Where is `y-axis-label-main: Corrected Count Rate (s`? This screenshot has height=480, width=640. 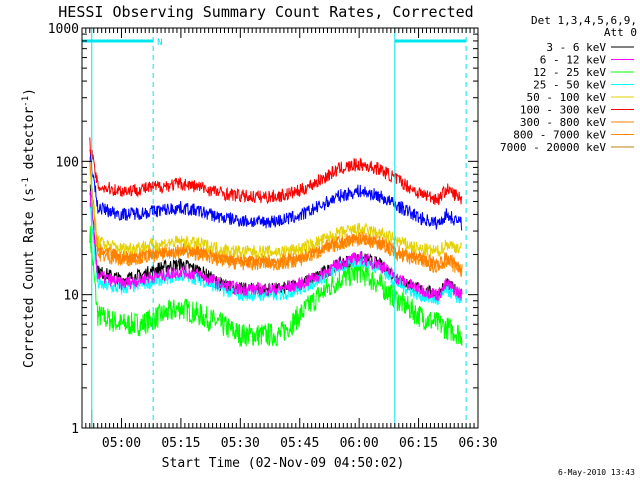
y-axis-label-main: Corrected Count Rate (s is located at coordinates (29, 278).